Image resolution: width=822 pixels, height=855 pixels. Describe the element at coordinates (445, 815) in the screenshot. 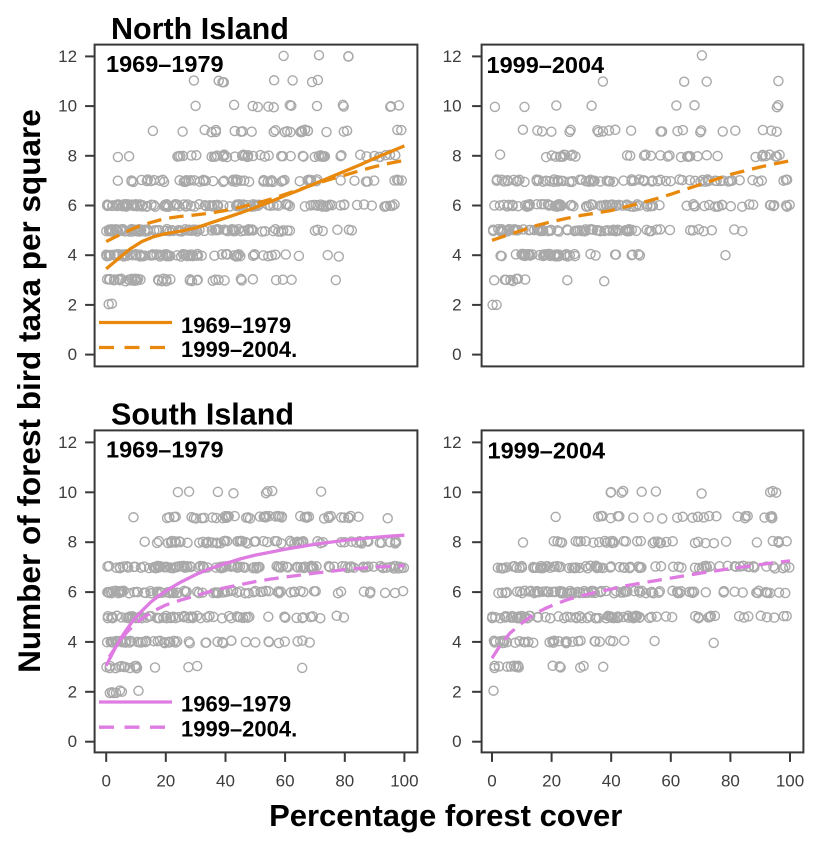

I see `svg-text: Percentage forest cover` at that location.